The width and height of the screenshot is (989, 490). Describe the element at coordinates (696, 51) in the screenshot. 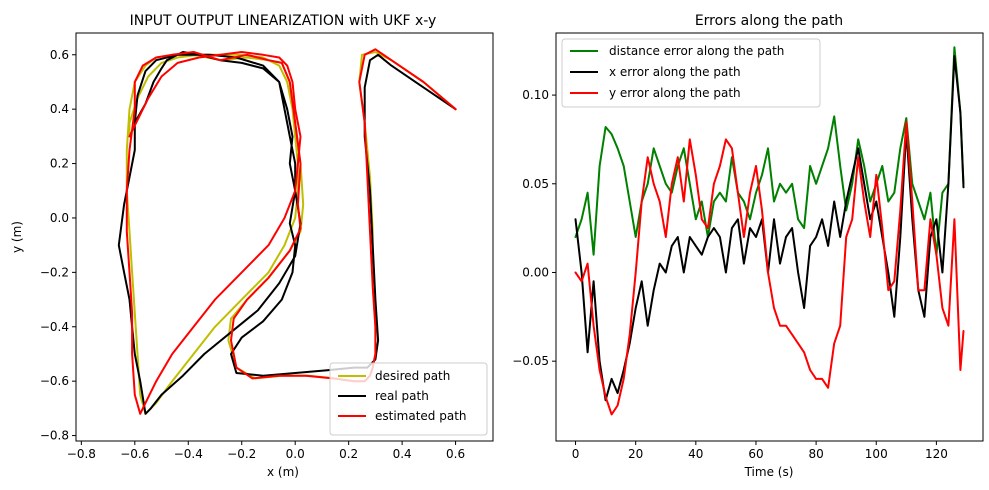

I see `legend-label: distance error along the path` at that location.